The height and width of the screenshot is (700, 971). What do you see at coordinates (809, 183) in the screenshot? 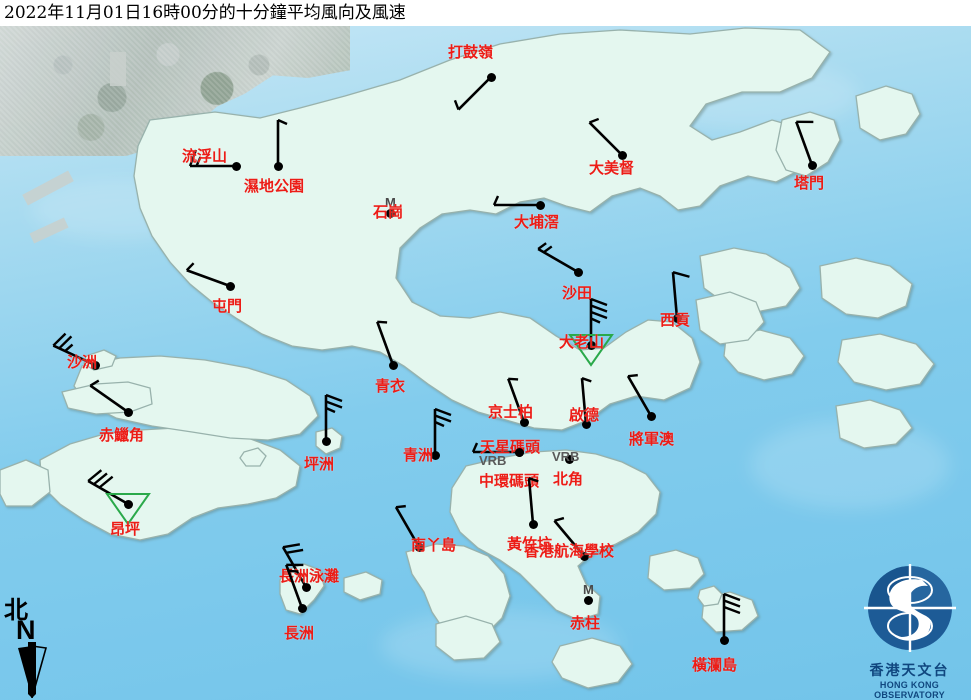
I see `station-name-label: 塔門` at bounding box center [809, 183].